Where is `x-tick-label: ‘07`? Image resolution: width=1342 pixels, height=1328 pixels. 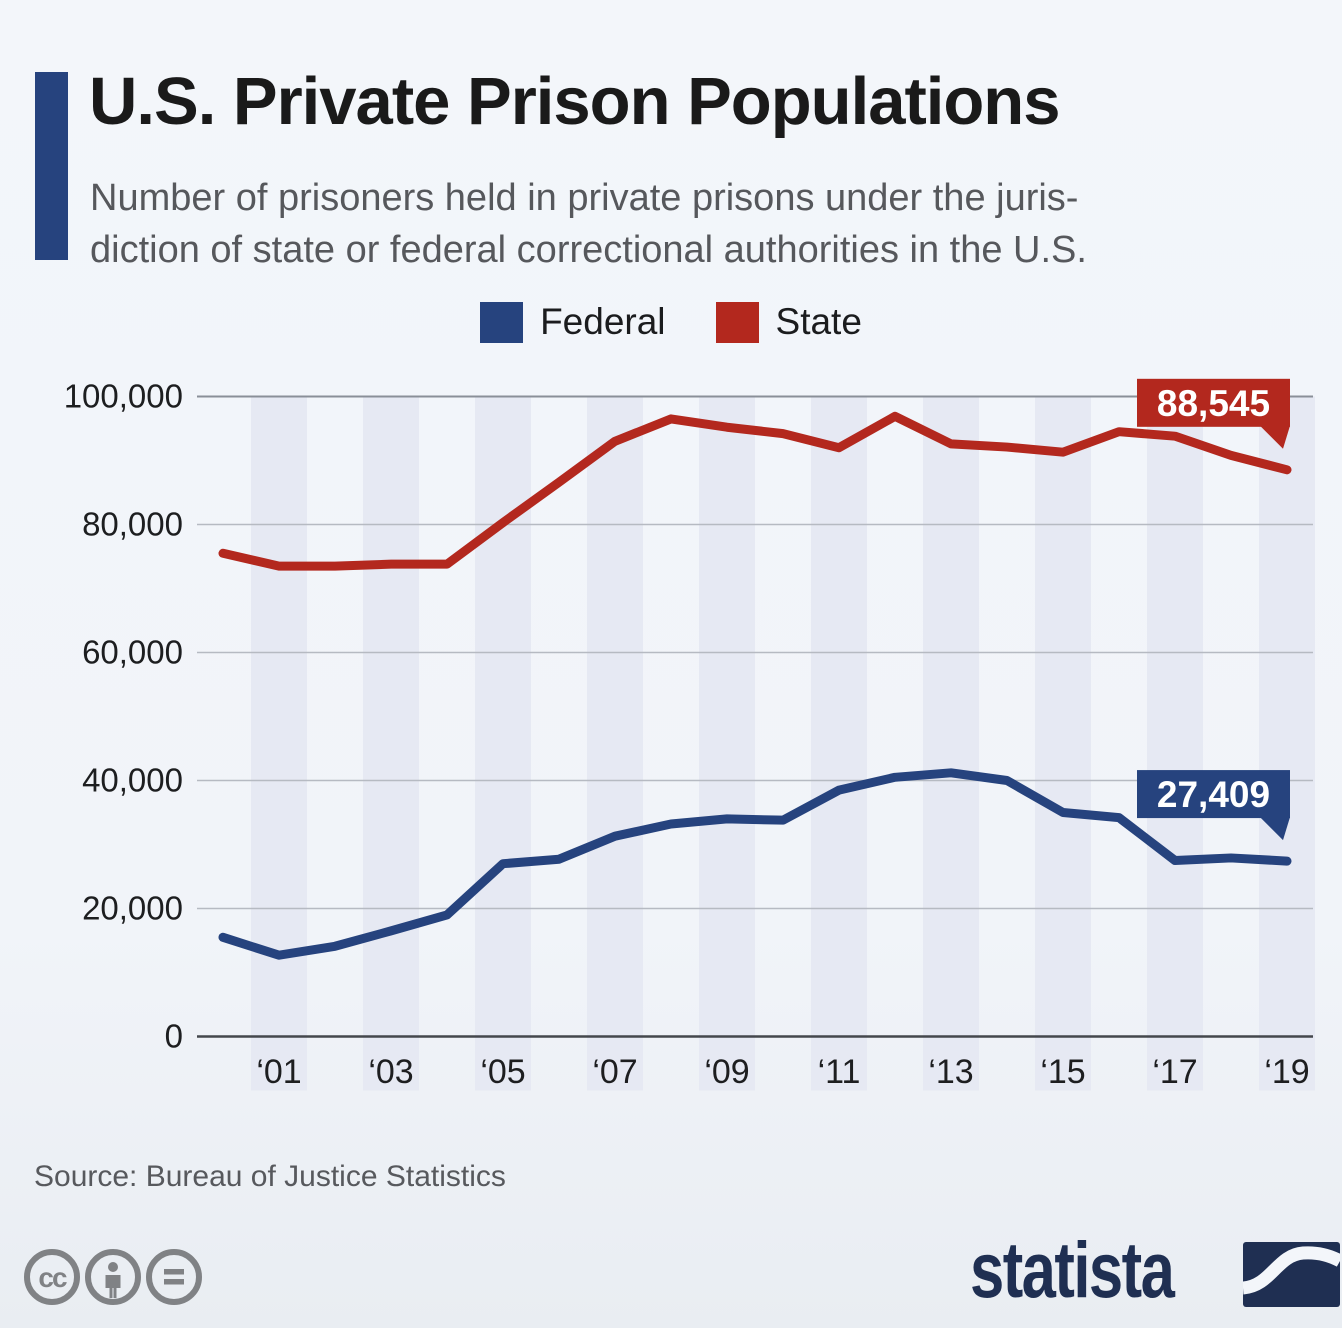
x-tick-label: ‘07 is located at coordinates (614, 1072).